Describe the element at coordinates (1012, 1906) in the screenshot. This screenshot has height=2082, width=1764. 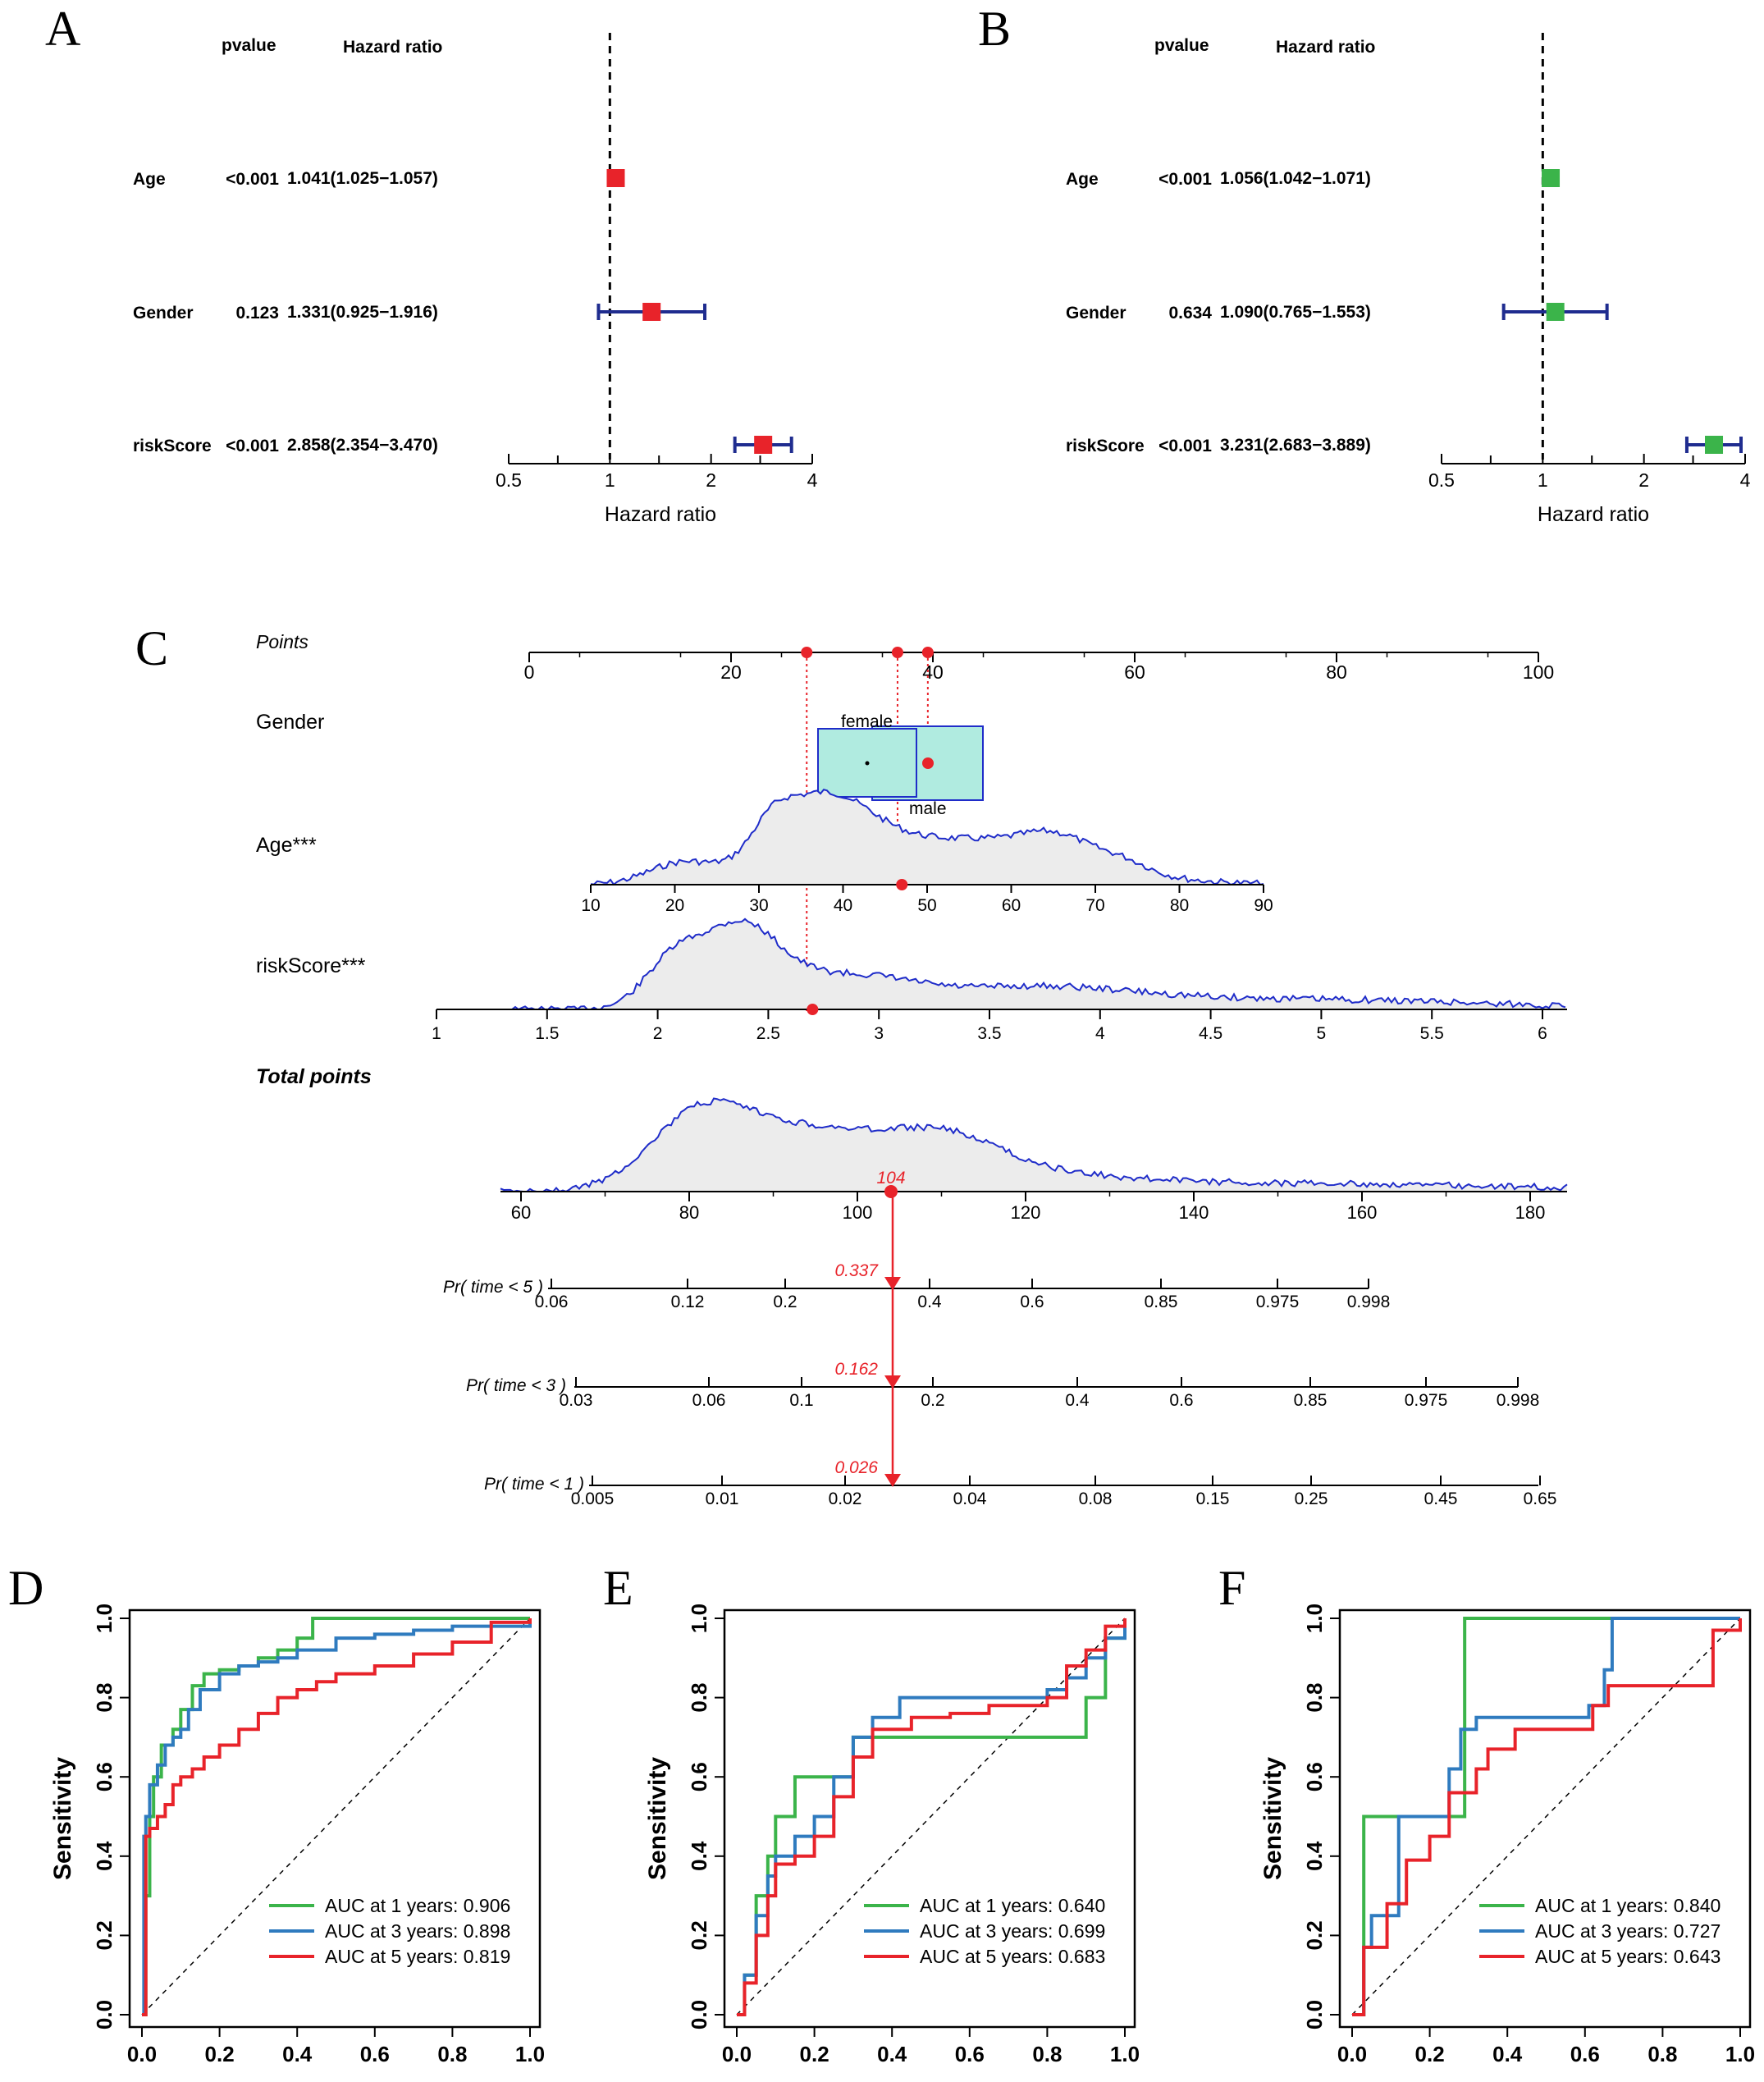
I see `legend-entry: AUC at 1 years: 0.640` at that location.